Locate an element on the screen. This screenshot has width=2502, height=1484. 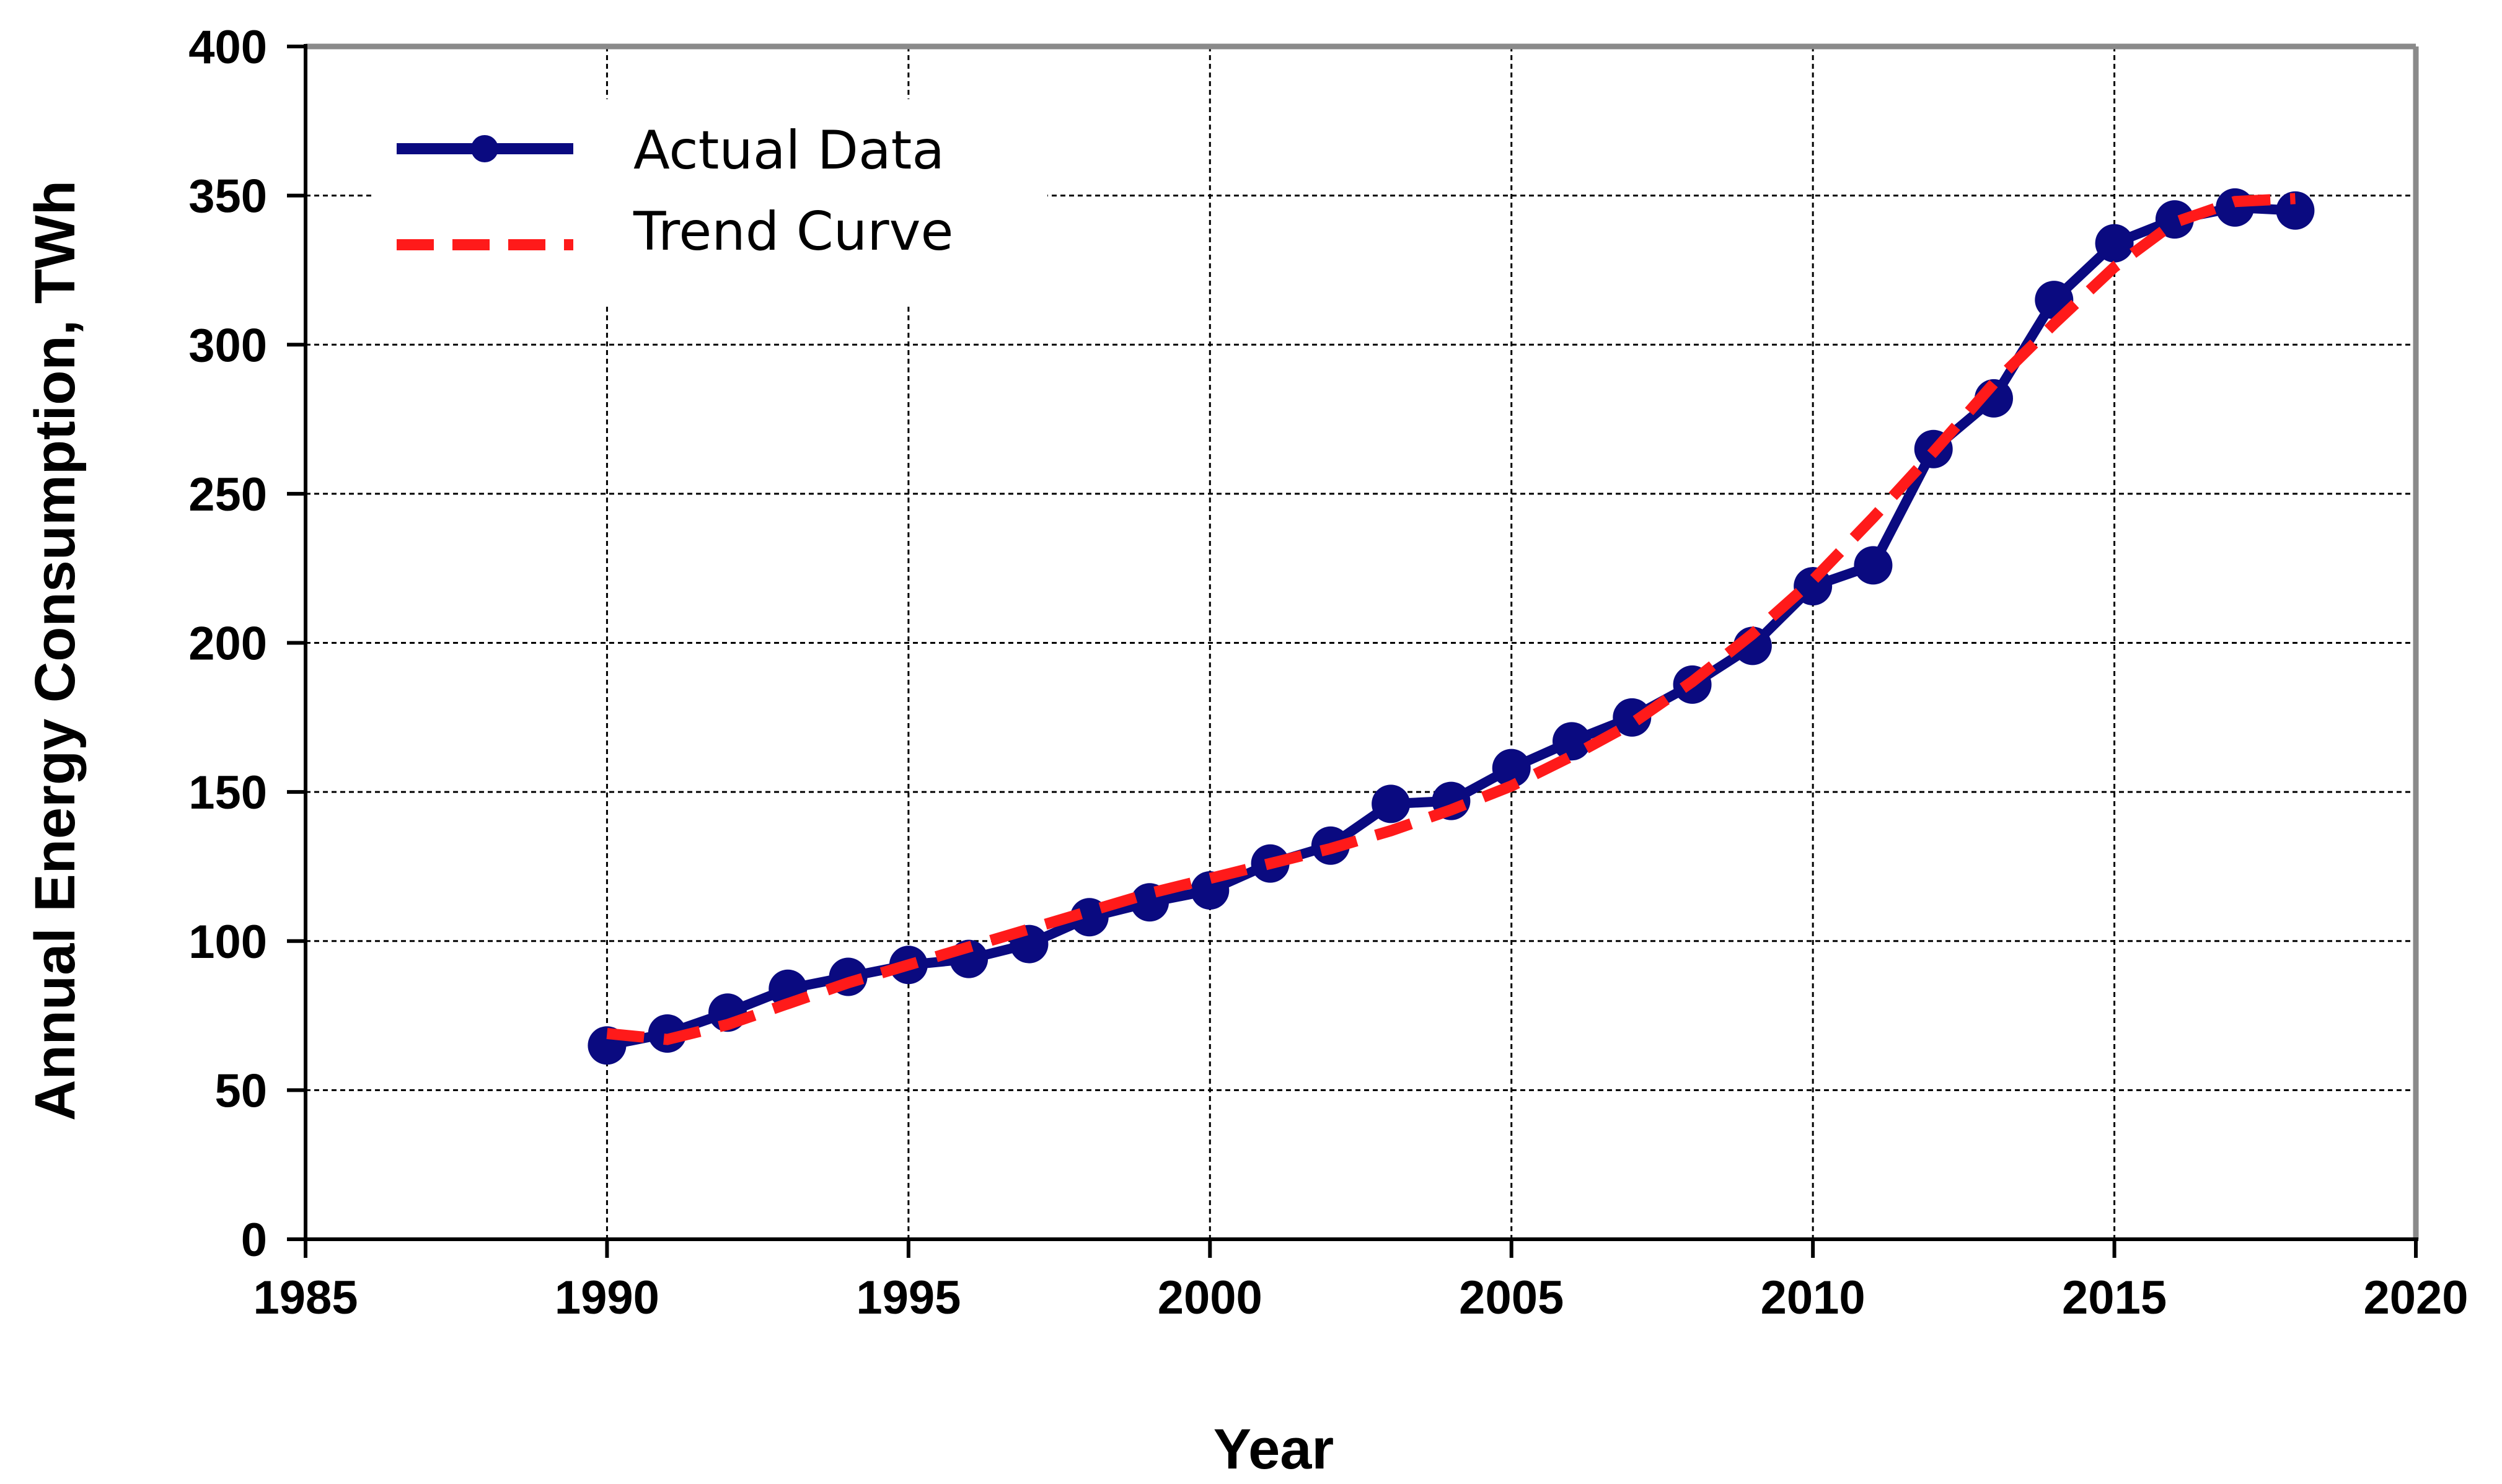
legend-trend-label: Trend Curve is located at coordinates (793, 232).